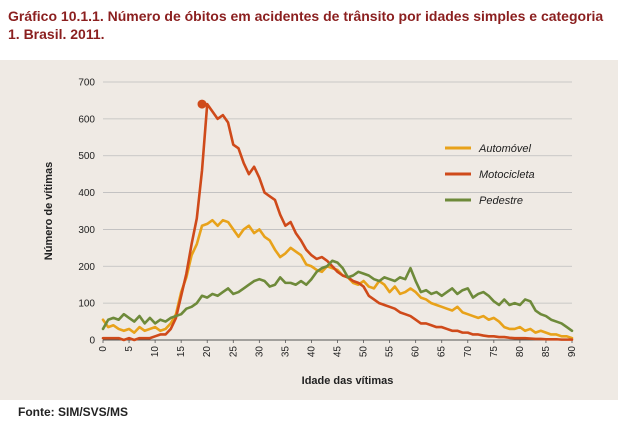 This screenshot has width=618, height=441. Describe the element at coordinates (49, 211) in the screenshot. I see `y-axis-title: Número de vítimas` at that location.